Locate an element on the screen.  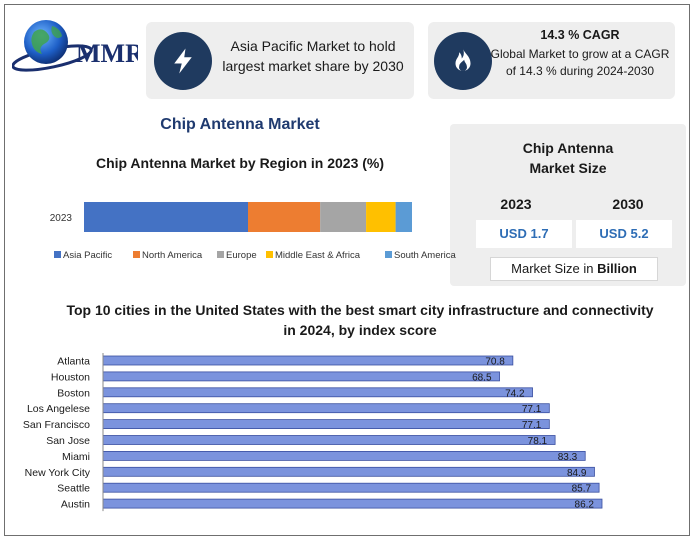
market-size-unit: Market Size in Billion is located at coordinates (574, 269).